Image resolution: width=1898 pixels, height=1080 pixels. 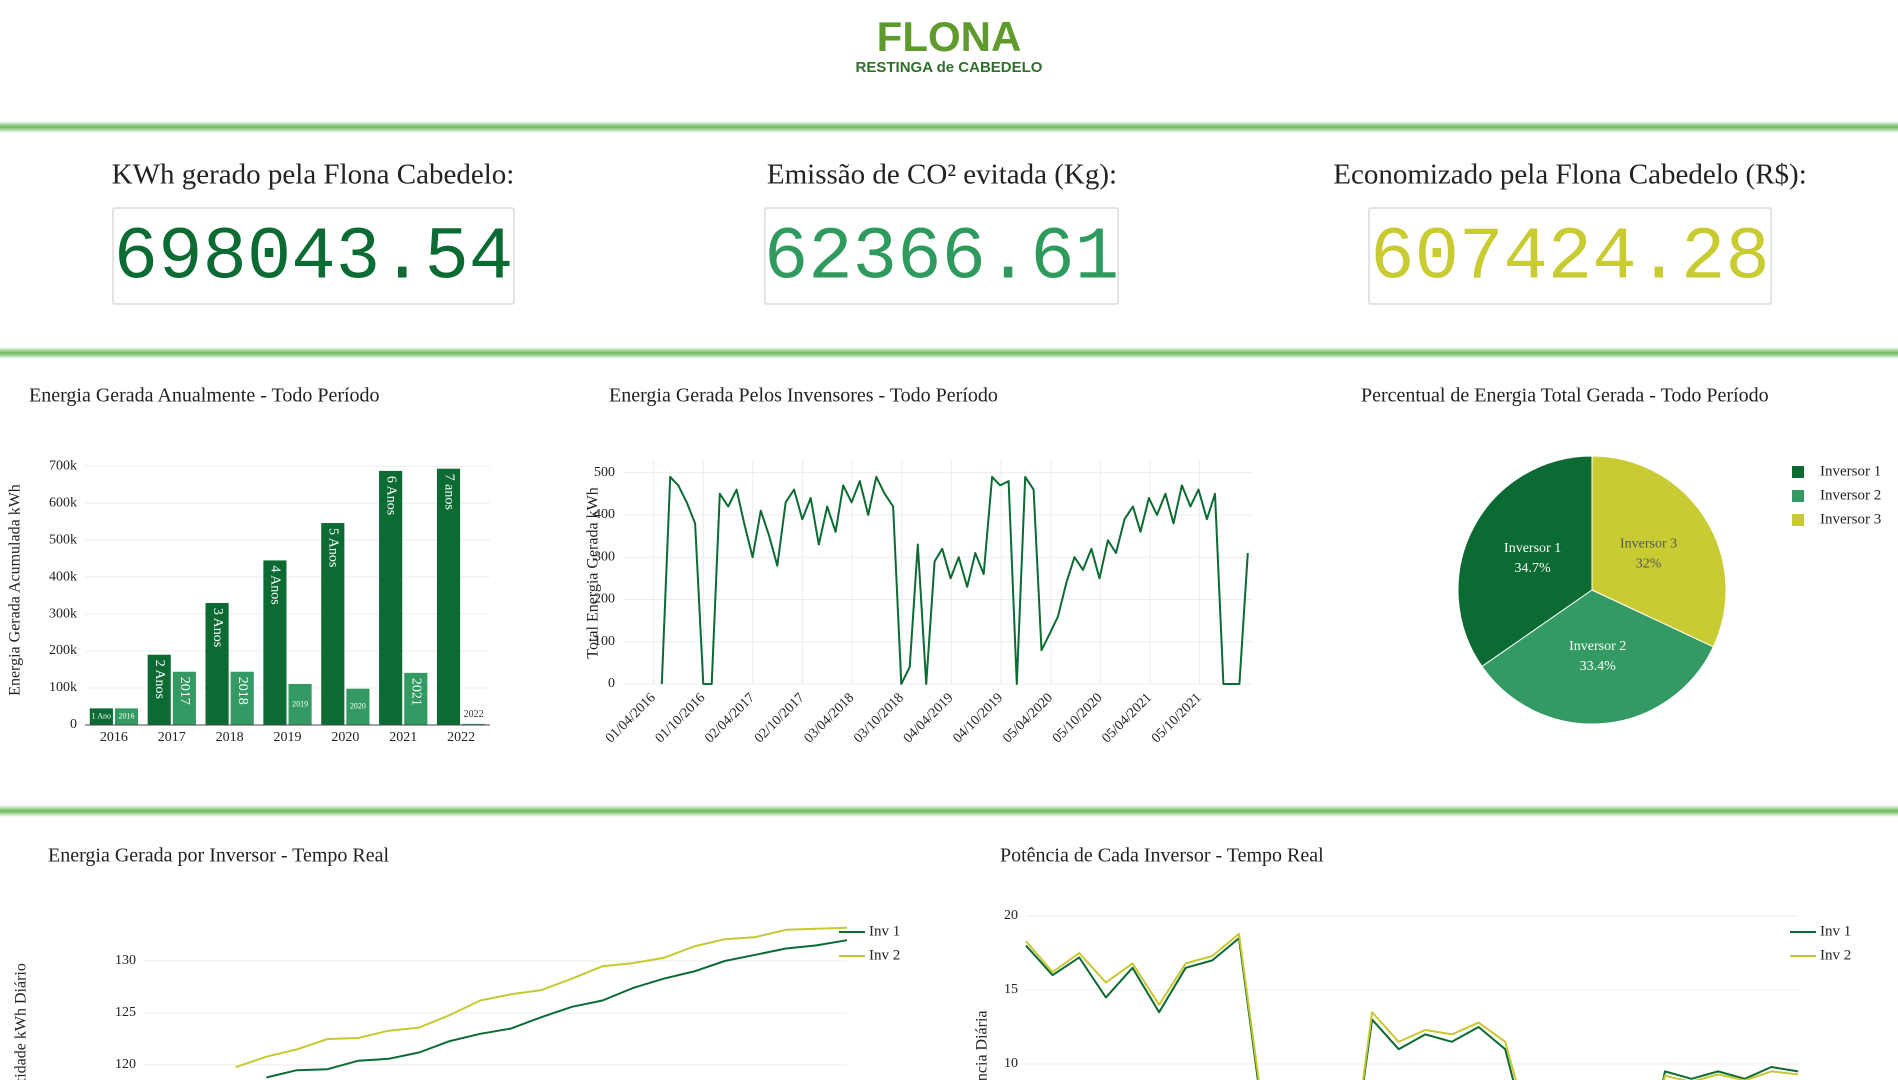 I want to click on bar-label: 3 Anos, so click(x=217, y=627).